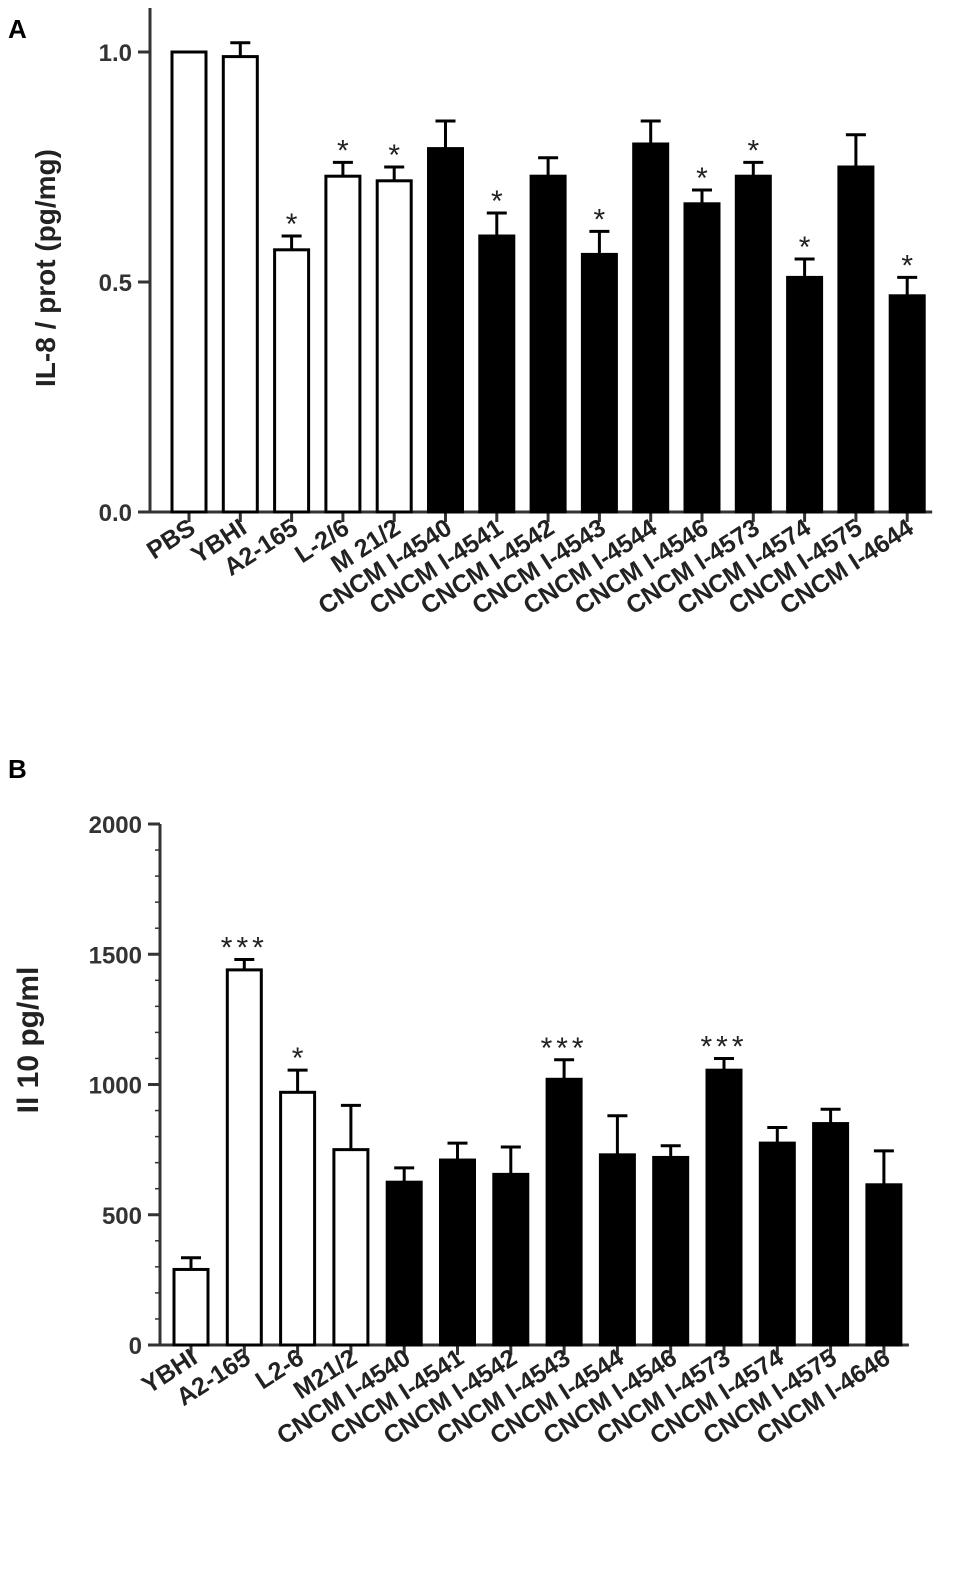 The image size is (957, 1575). Describe the element at coordinates (17, 769) in the screenshot. I see `panel-b-letter: B` at that location.